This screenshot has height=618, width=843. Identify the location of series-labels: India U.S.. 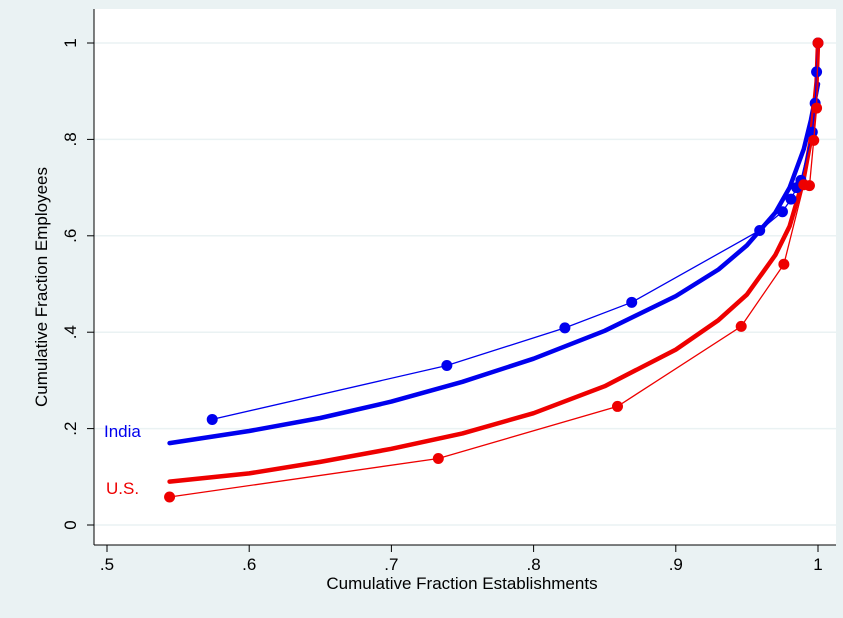
(122, 460).